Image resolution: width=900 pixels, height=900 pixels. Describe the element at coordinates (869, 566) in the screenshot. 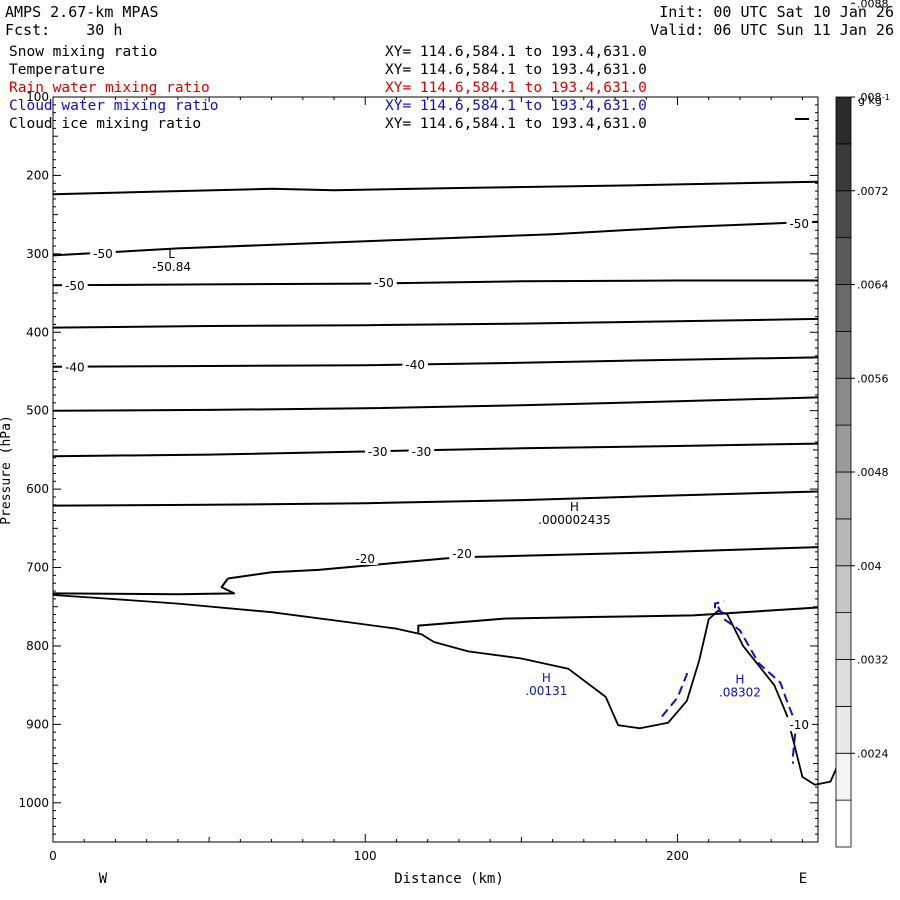

I see `colorbar-tick-label: .004` at that location.